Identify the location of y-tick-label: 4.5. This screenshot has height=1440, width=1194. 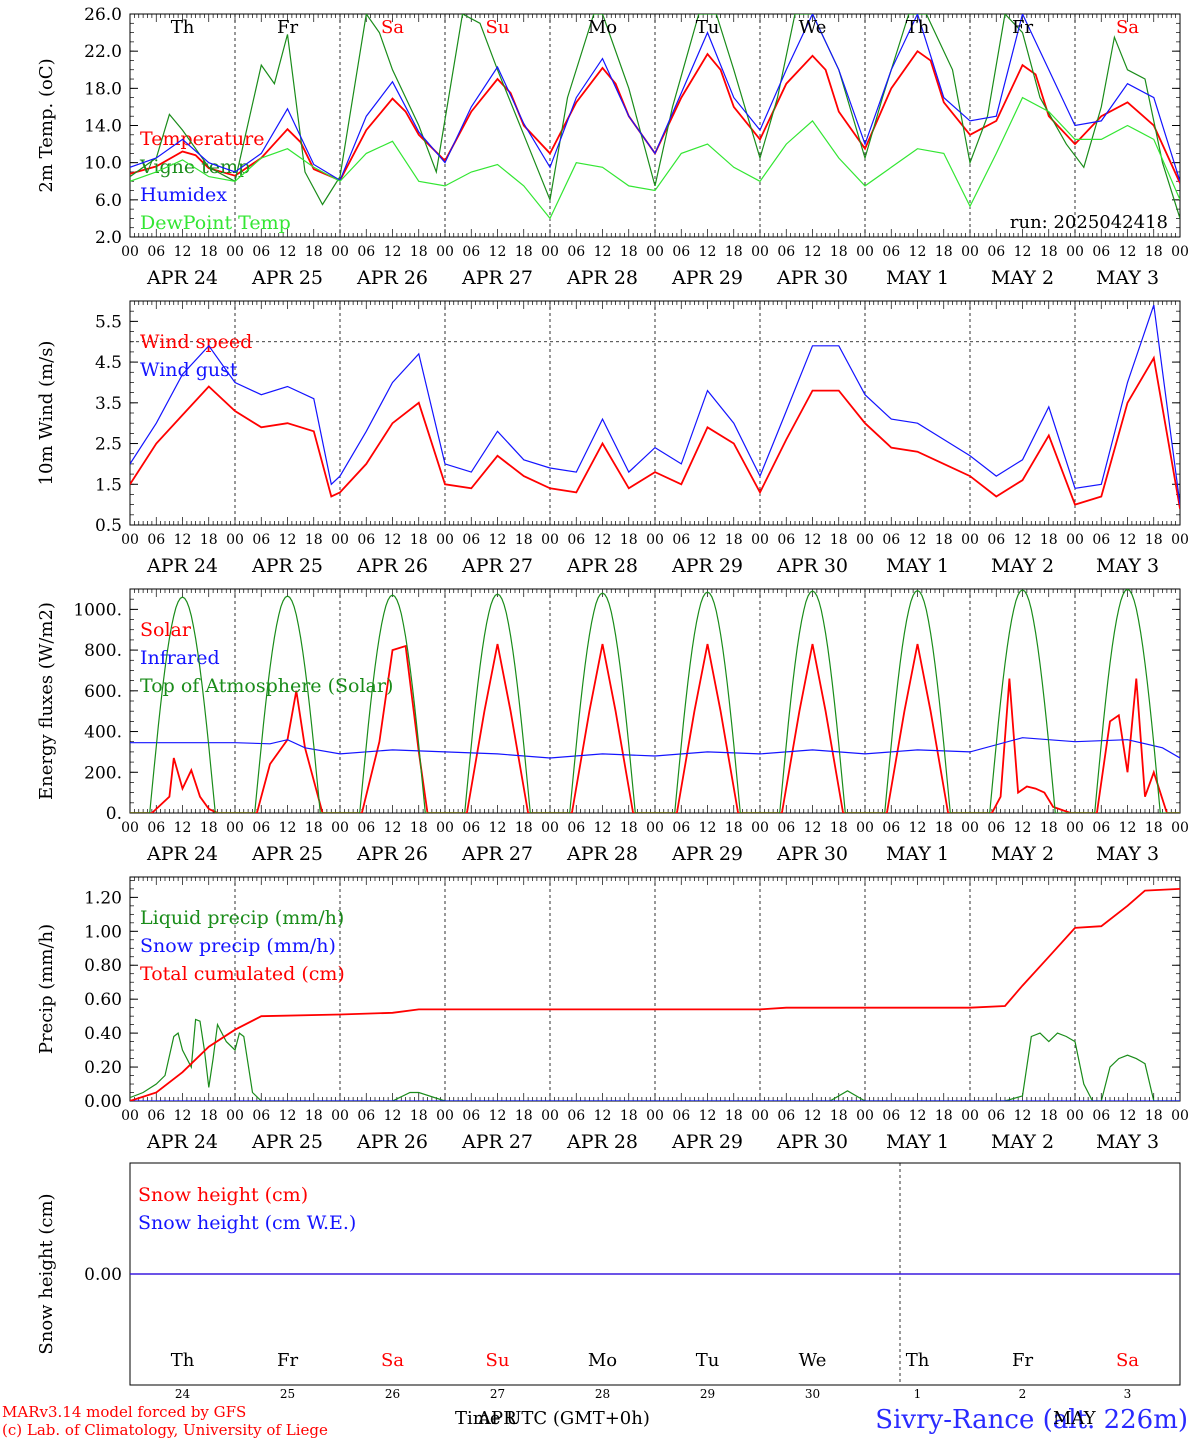
(108, 363).